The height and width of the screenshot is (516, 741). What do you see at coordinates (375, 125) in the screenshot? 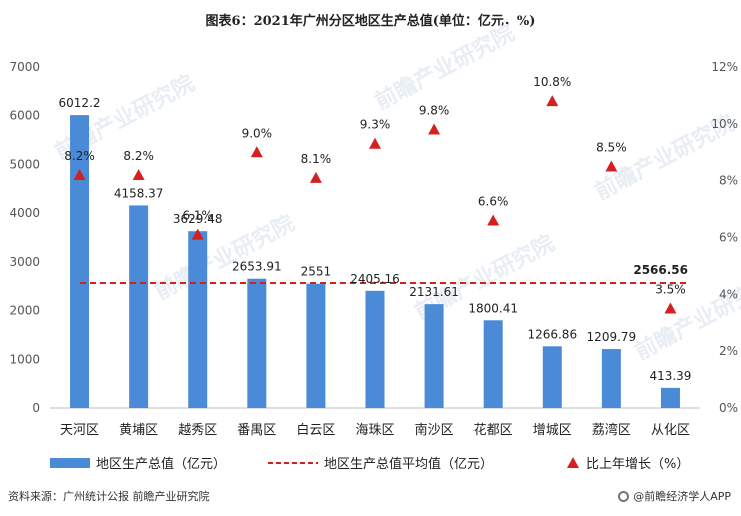
I see `growth-value-label: 9.3%` at bounding box center [375, 125].